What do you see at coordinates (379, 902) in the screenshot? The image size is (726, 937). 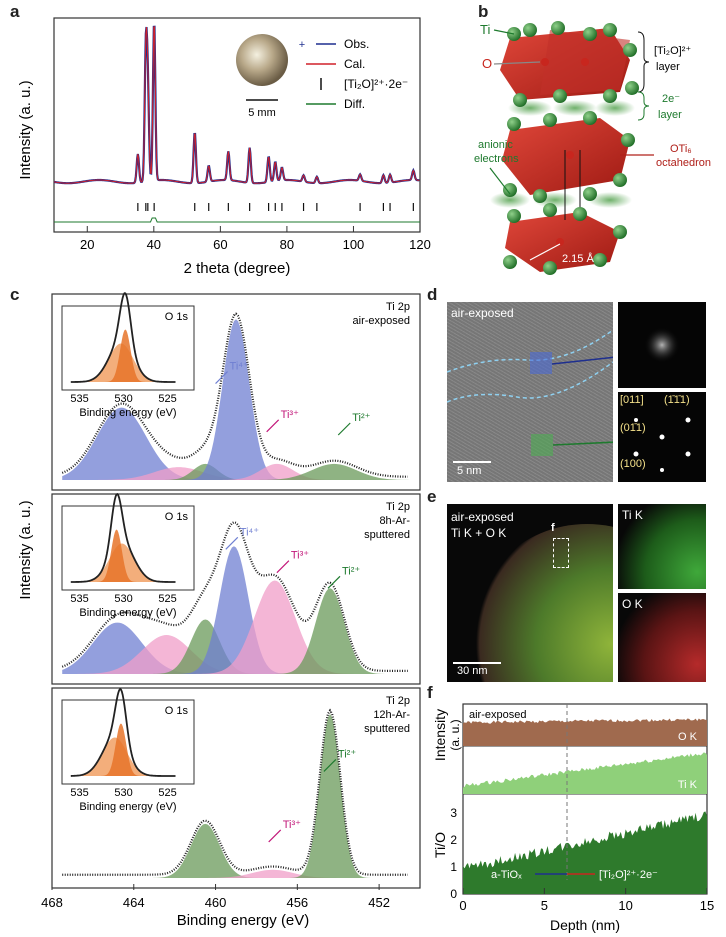 I see `x-tick-label: 452` at bounding box center [379, 902].